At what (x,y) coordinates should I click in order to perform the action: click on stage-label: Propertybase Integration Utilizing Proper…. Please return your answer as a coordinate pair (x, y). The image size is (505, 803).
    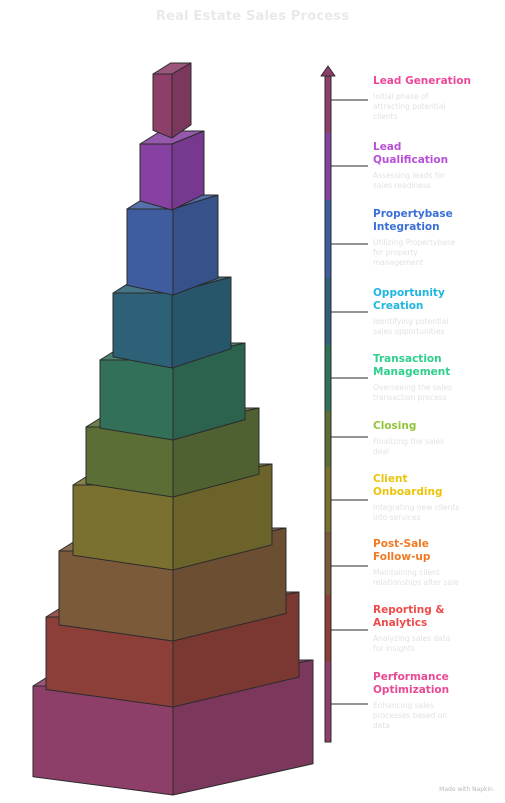
    Looking at the image, I should click on (435, 238).